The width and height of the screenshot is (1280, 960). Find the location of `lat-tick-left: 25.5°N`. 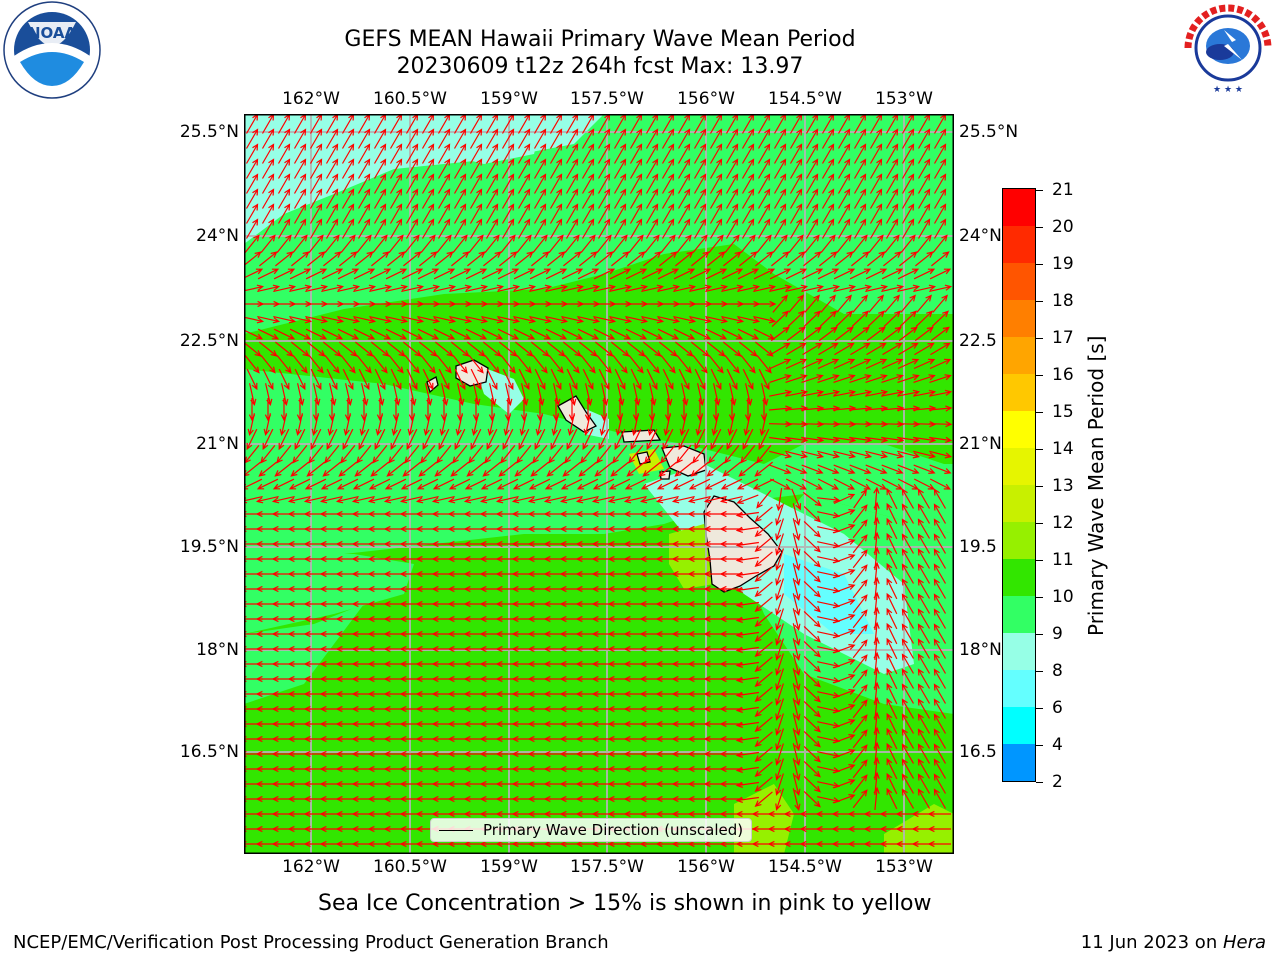

lat-tick-left: 25.5°N is located at coordinates (209, 132).